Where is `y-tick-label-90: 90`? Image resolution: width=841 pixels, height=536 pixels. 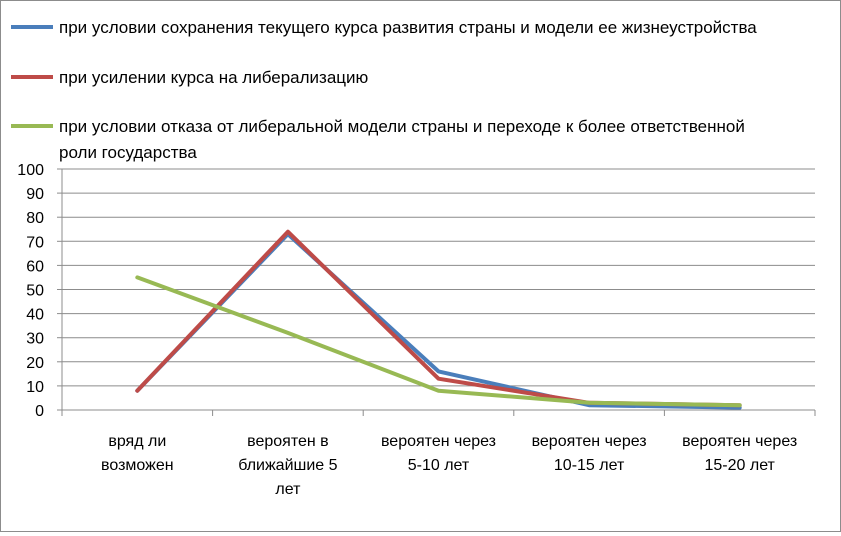
y-tick-label-90: 90 is located at coordinates (35, 194).